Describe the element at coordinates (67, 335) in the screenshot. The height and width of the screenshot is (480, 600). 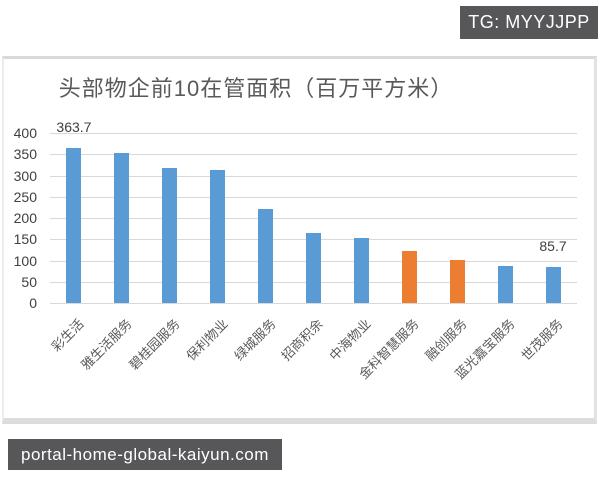
I see `category-label: 彩生活` at that location.